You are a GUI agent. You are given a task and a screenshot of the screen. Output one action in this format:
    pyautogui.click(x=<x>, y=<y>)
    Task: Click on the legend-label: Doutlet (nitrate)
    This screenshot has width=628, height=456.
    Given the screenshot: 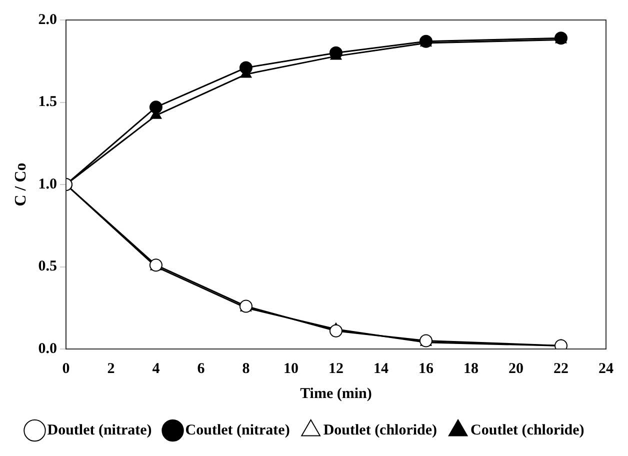 What is the action you would take?
    pyautogui.click(x=99, y=430)
    